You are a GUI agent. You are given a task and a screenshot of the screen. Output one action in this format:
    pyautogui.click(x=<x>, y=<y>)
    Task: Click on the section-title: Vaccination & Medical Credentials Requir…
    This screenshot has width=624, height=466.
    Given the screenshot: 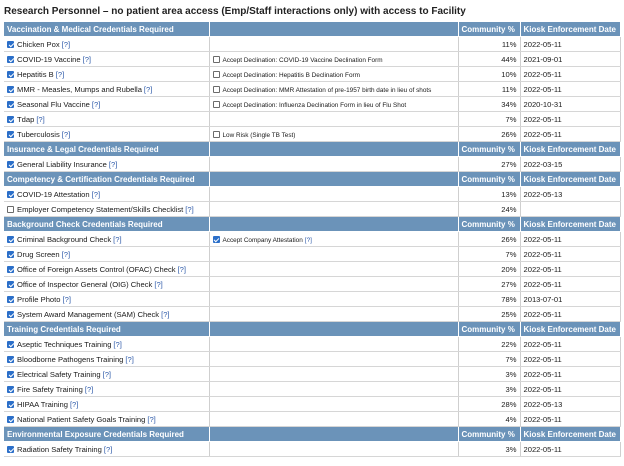 What is the action you would take?
    pyautogui.click(x=107, y=29)
    